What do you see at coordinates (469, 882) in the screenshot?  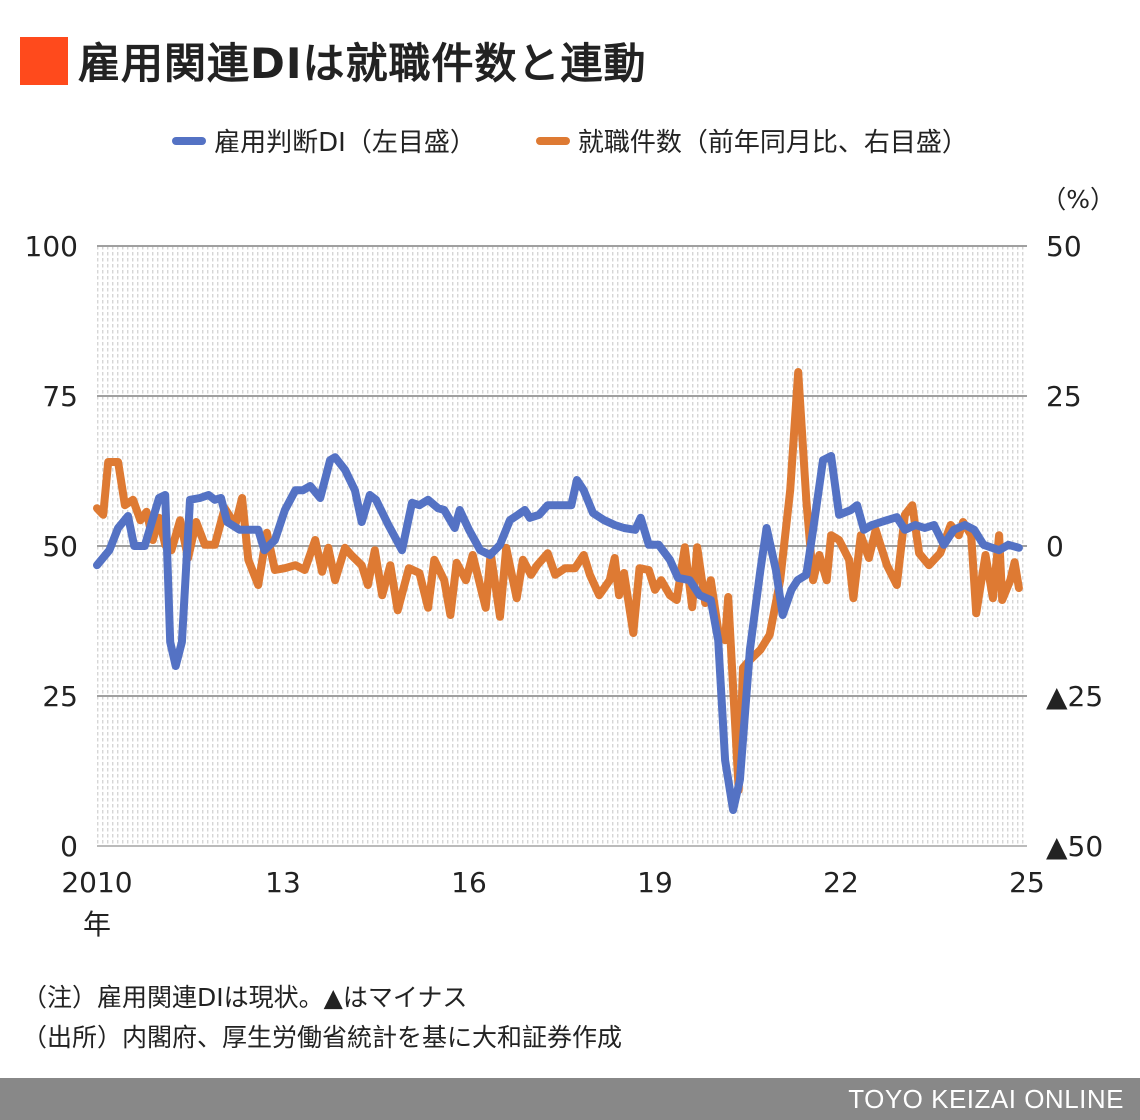 I see `x-tick: 16` at bounding box center [469, 882].